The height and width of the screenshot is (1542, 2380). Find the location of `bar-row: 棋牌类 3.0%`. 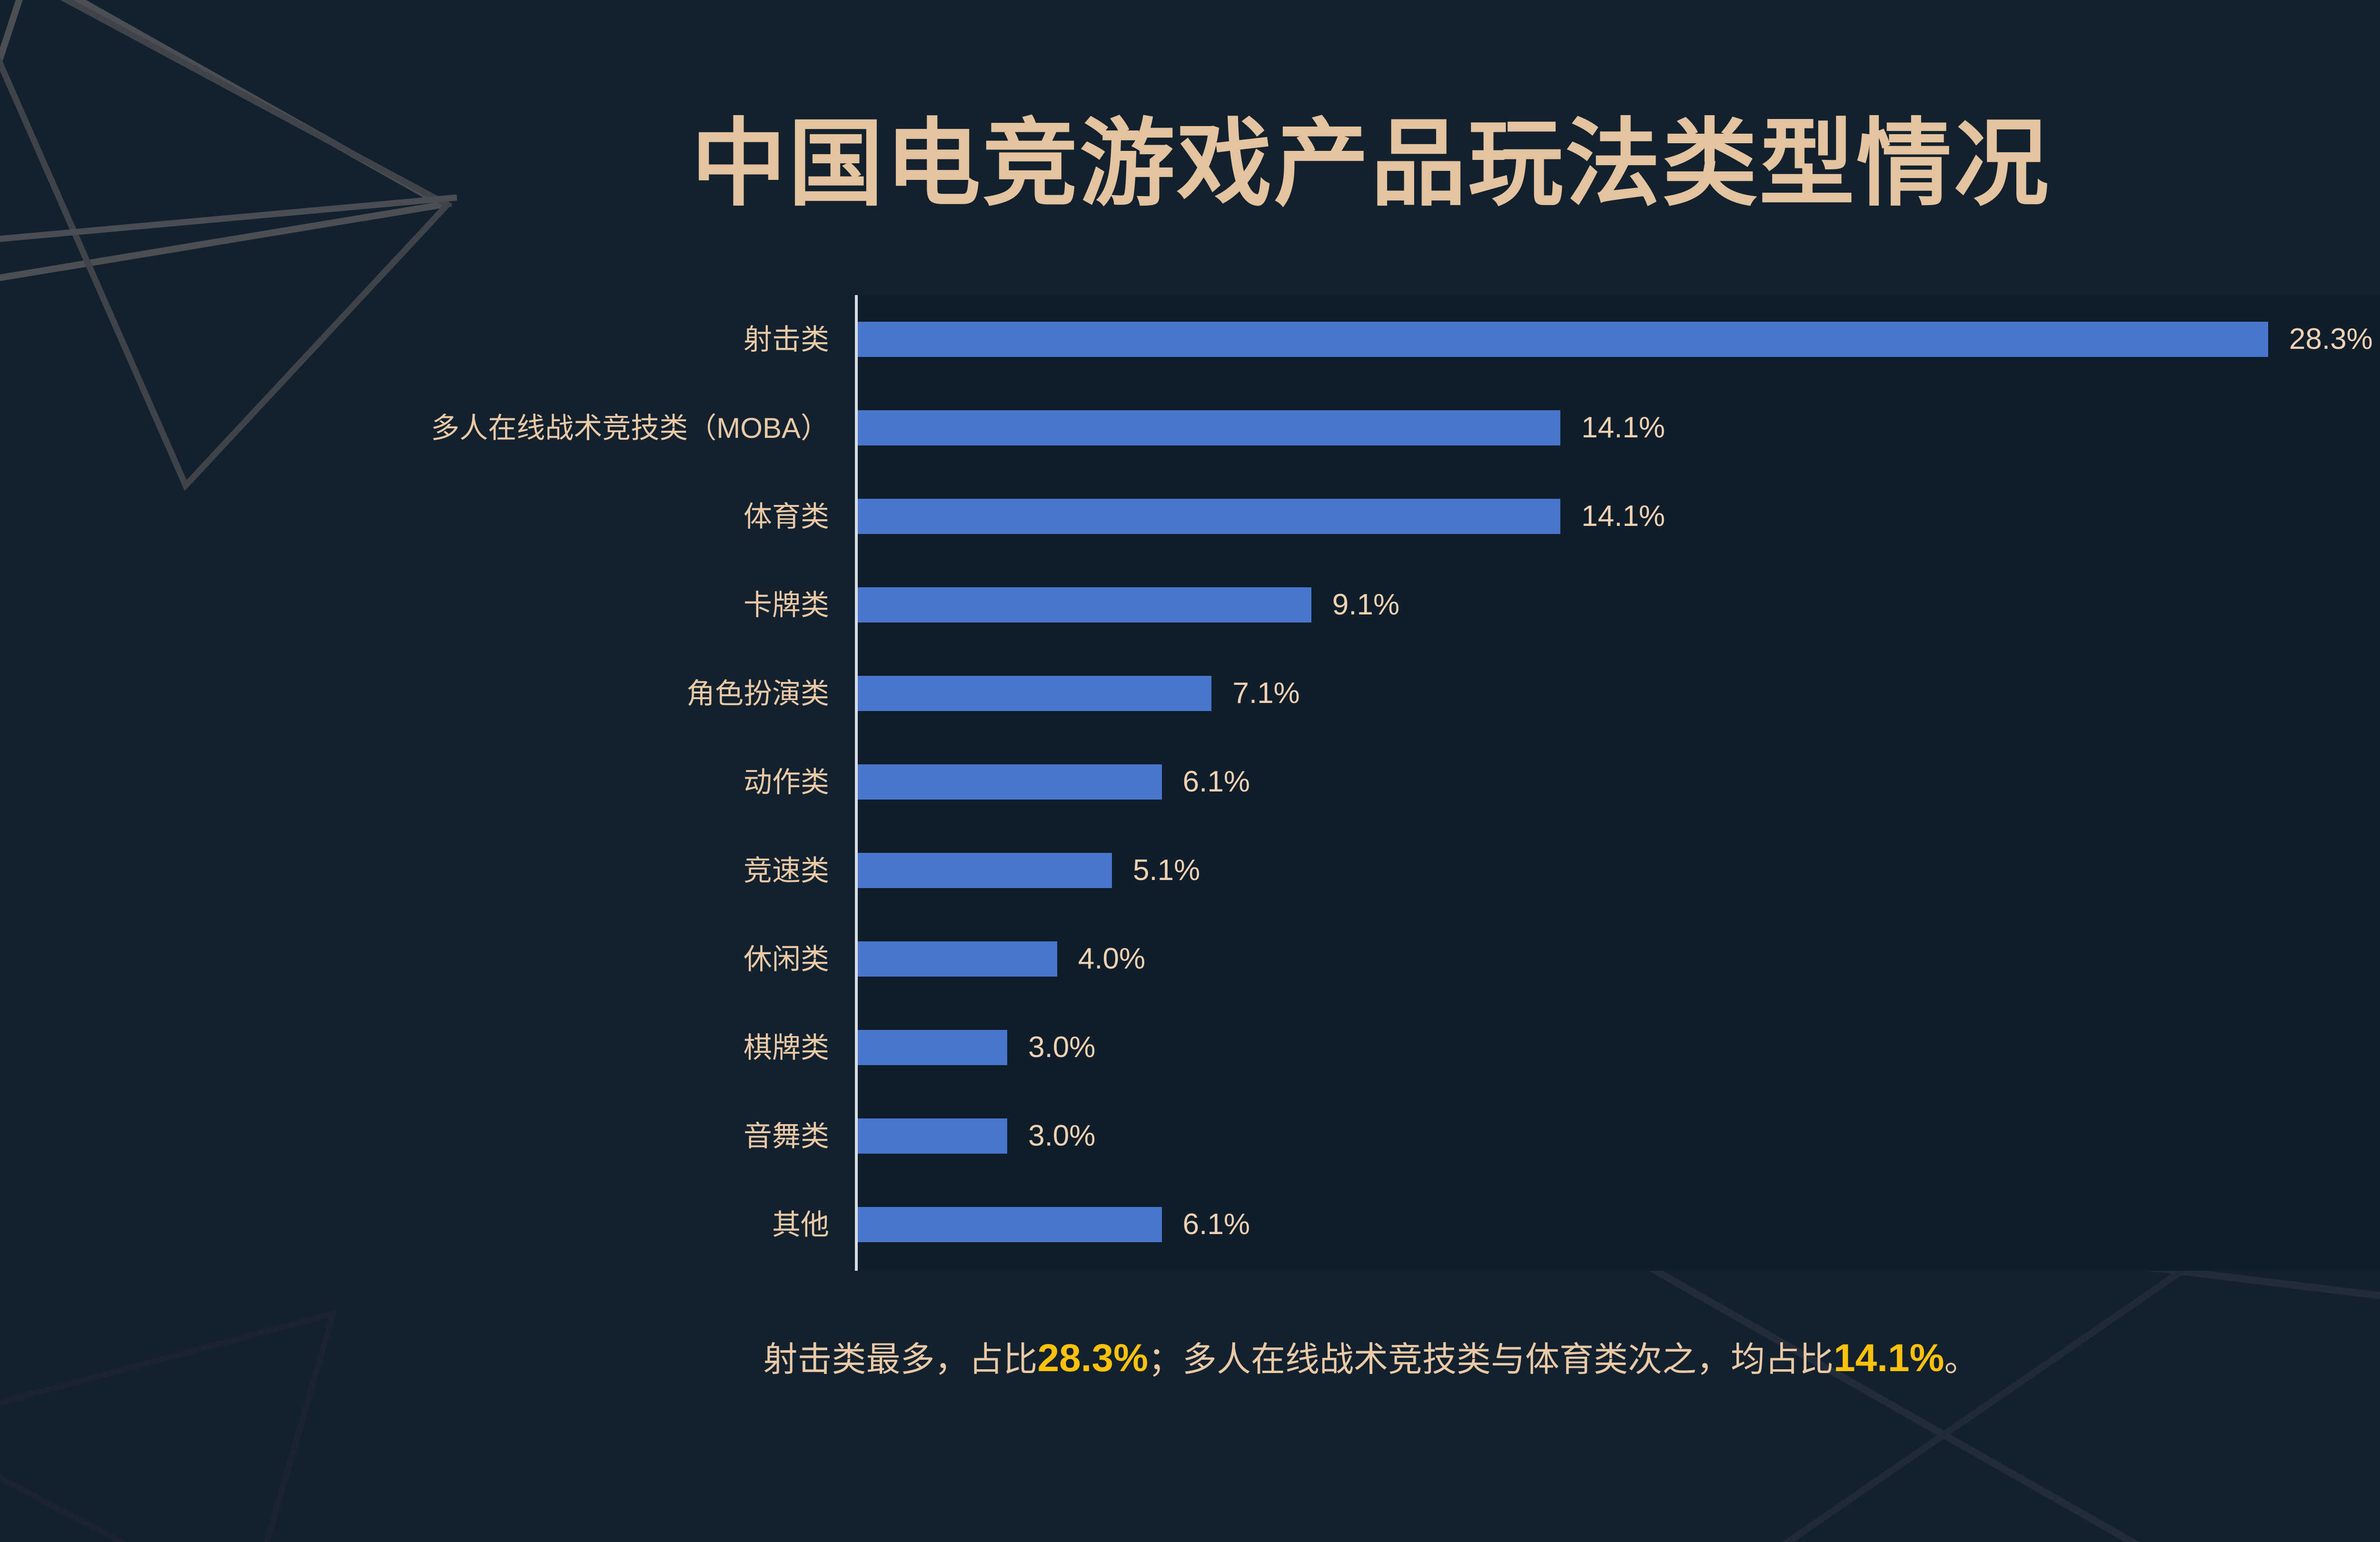

bar-row: 棋牌类 3.0% is located at coordinates (1562, 1047).